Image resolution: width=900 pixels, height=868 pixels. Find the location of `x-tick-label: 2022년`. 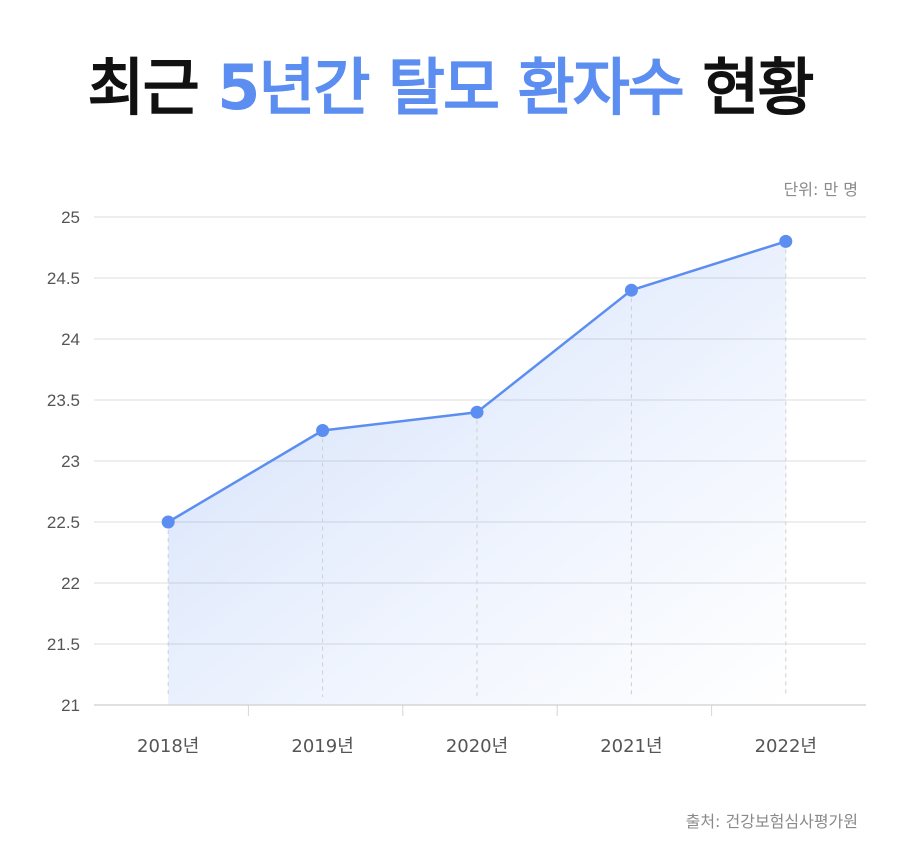

x-tick-label: 2022년 is located at coordinates (786, 746).